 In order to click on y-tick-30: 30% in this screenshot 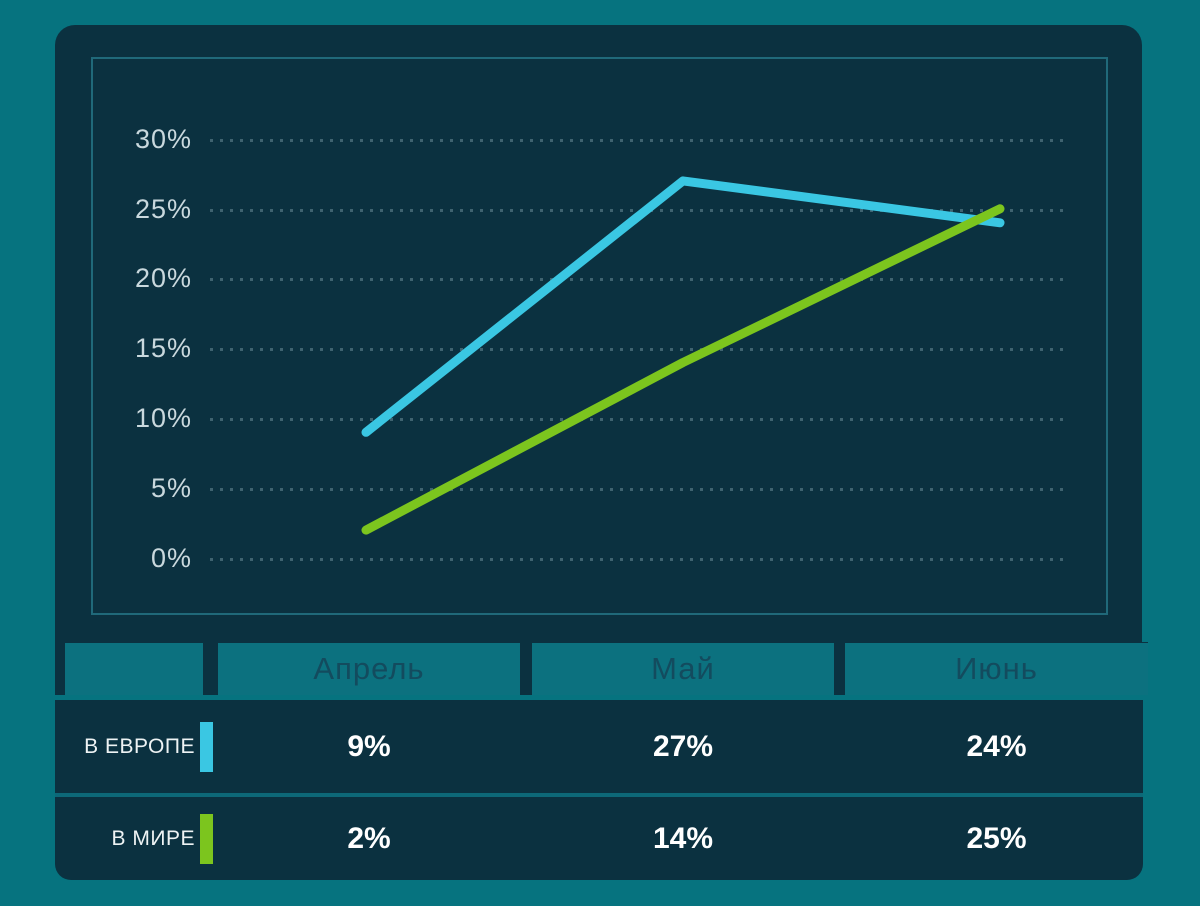, I will do `click(163, 139)`.